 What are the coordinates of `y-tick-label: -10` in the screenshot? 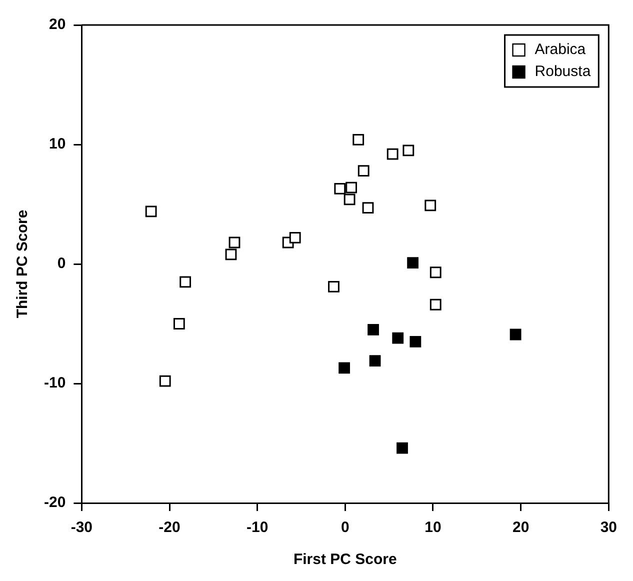 It's located at (55, 383).